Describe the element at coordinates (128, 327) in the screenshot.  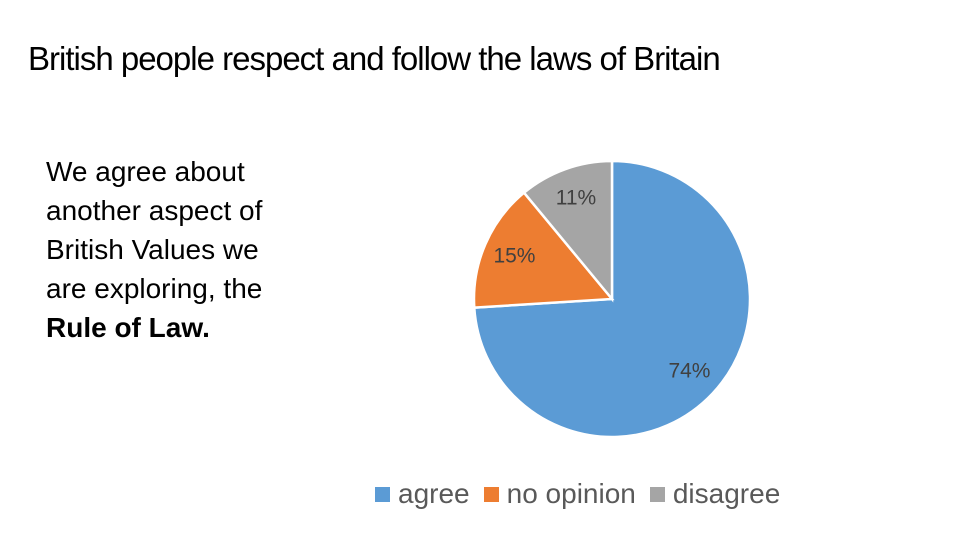
I see `body-emphasis: Rule of Law.` at that location.